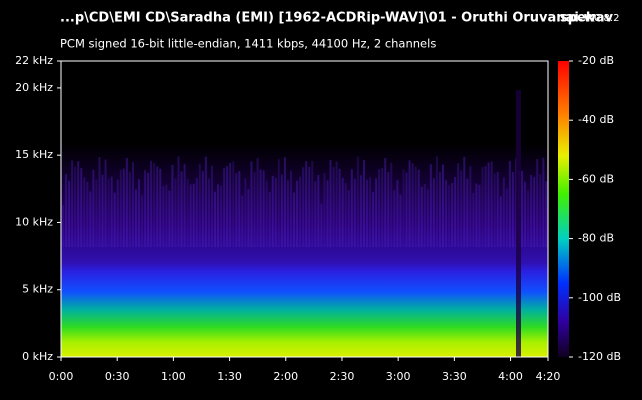  Describe the element at coordinates (577, 18) in the screenshot. I see `app-name: spek` at that location.